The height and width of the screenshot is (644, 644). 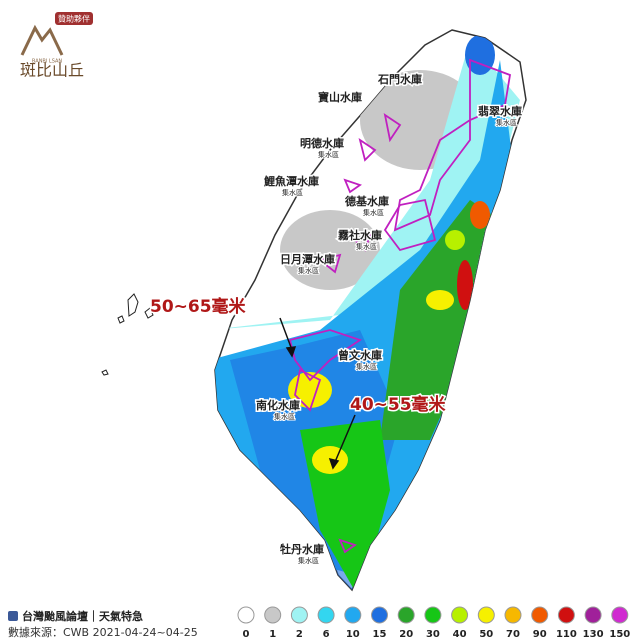 I want to click on islands, so click(x=127, y=334).